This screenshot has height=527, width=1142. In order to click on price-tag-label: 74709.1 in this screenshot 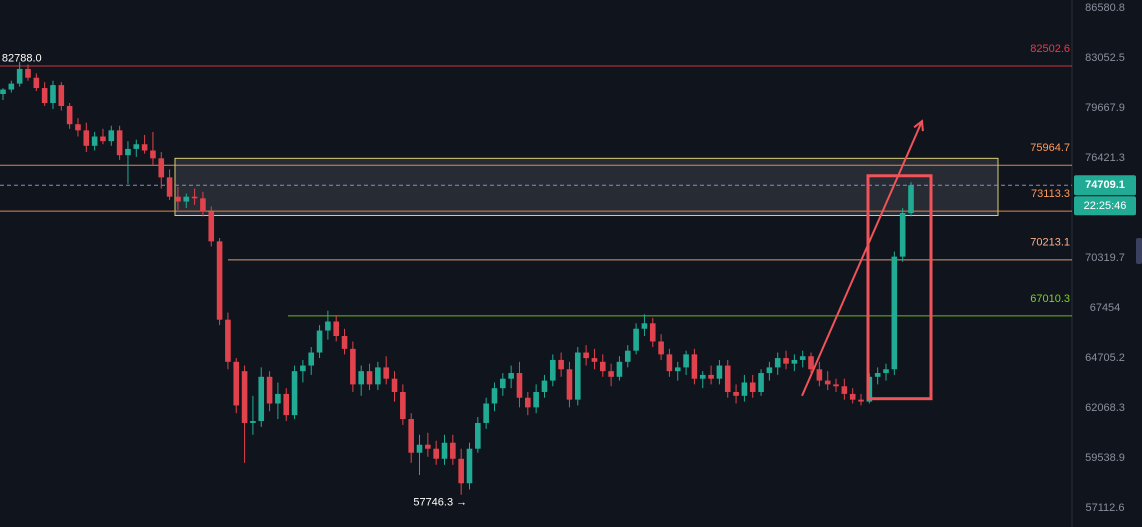, I will do `click(1105, 185)`.